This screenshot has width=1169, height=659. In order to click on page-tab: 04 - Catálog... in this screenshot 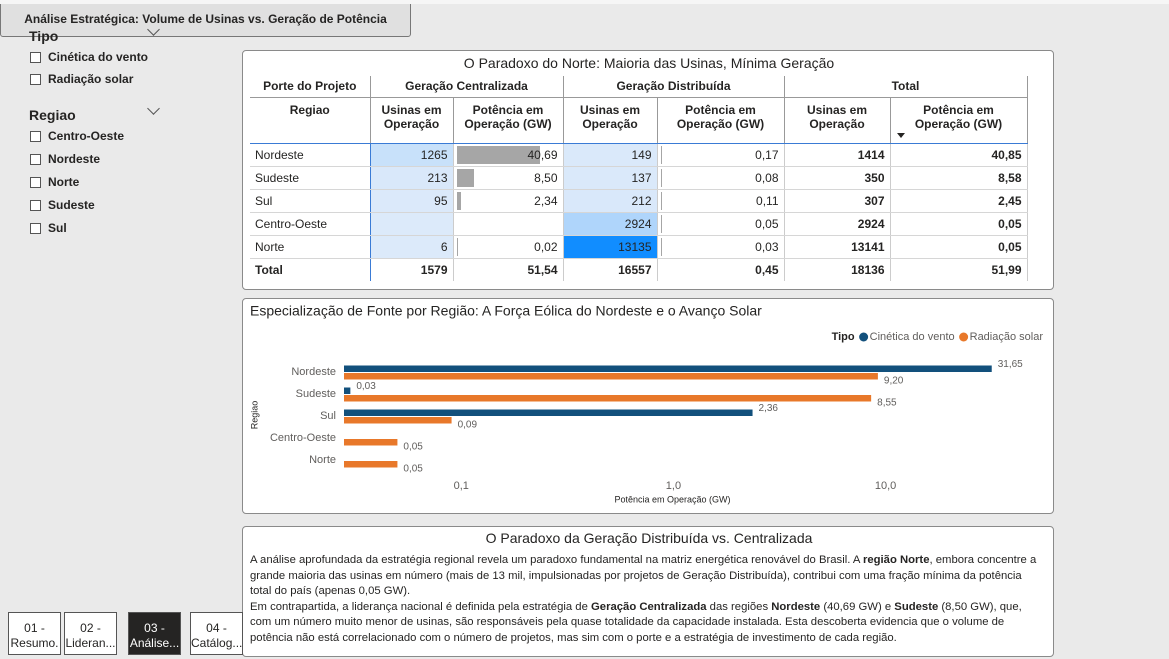, I will do `click(216, 633)`.